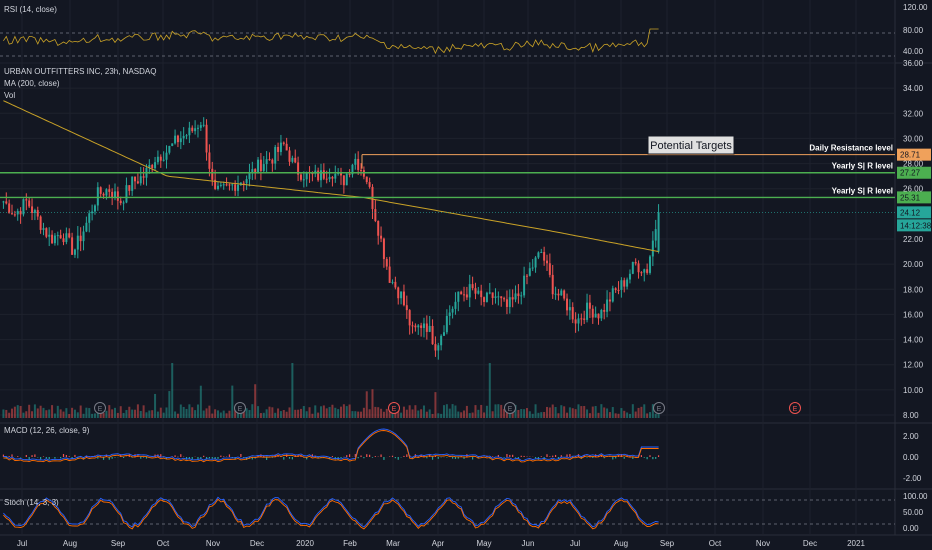  I want to click on macd-pane, so click(331, 445).